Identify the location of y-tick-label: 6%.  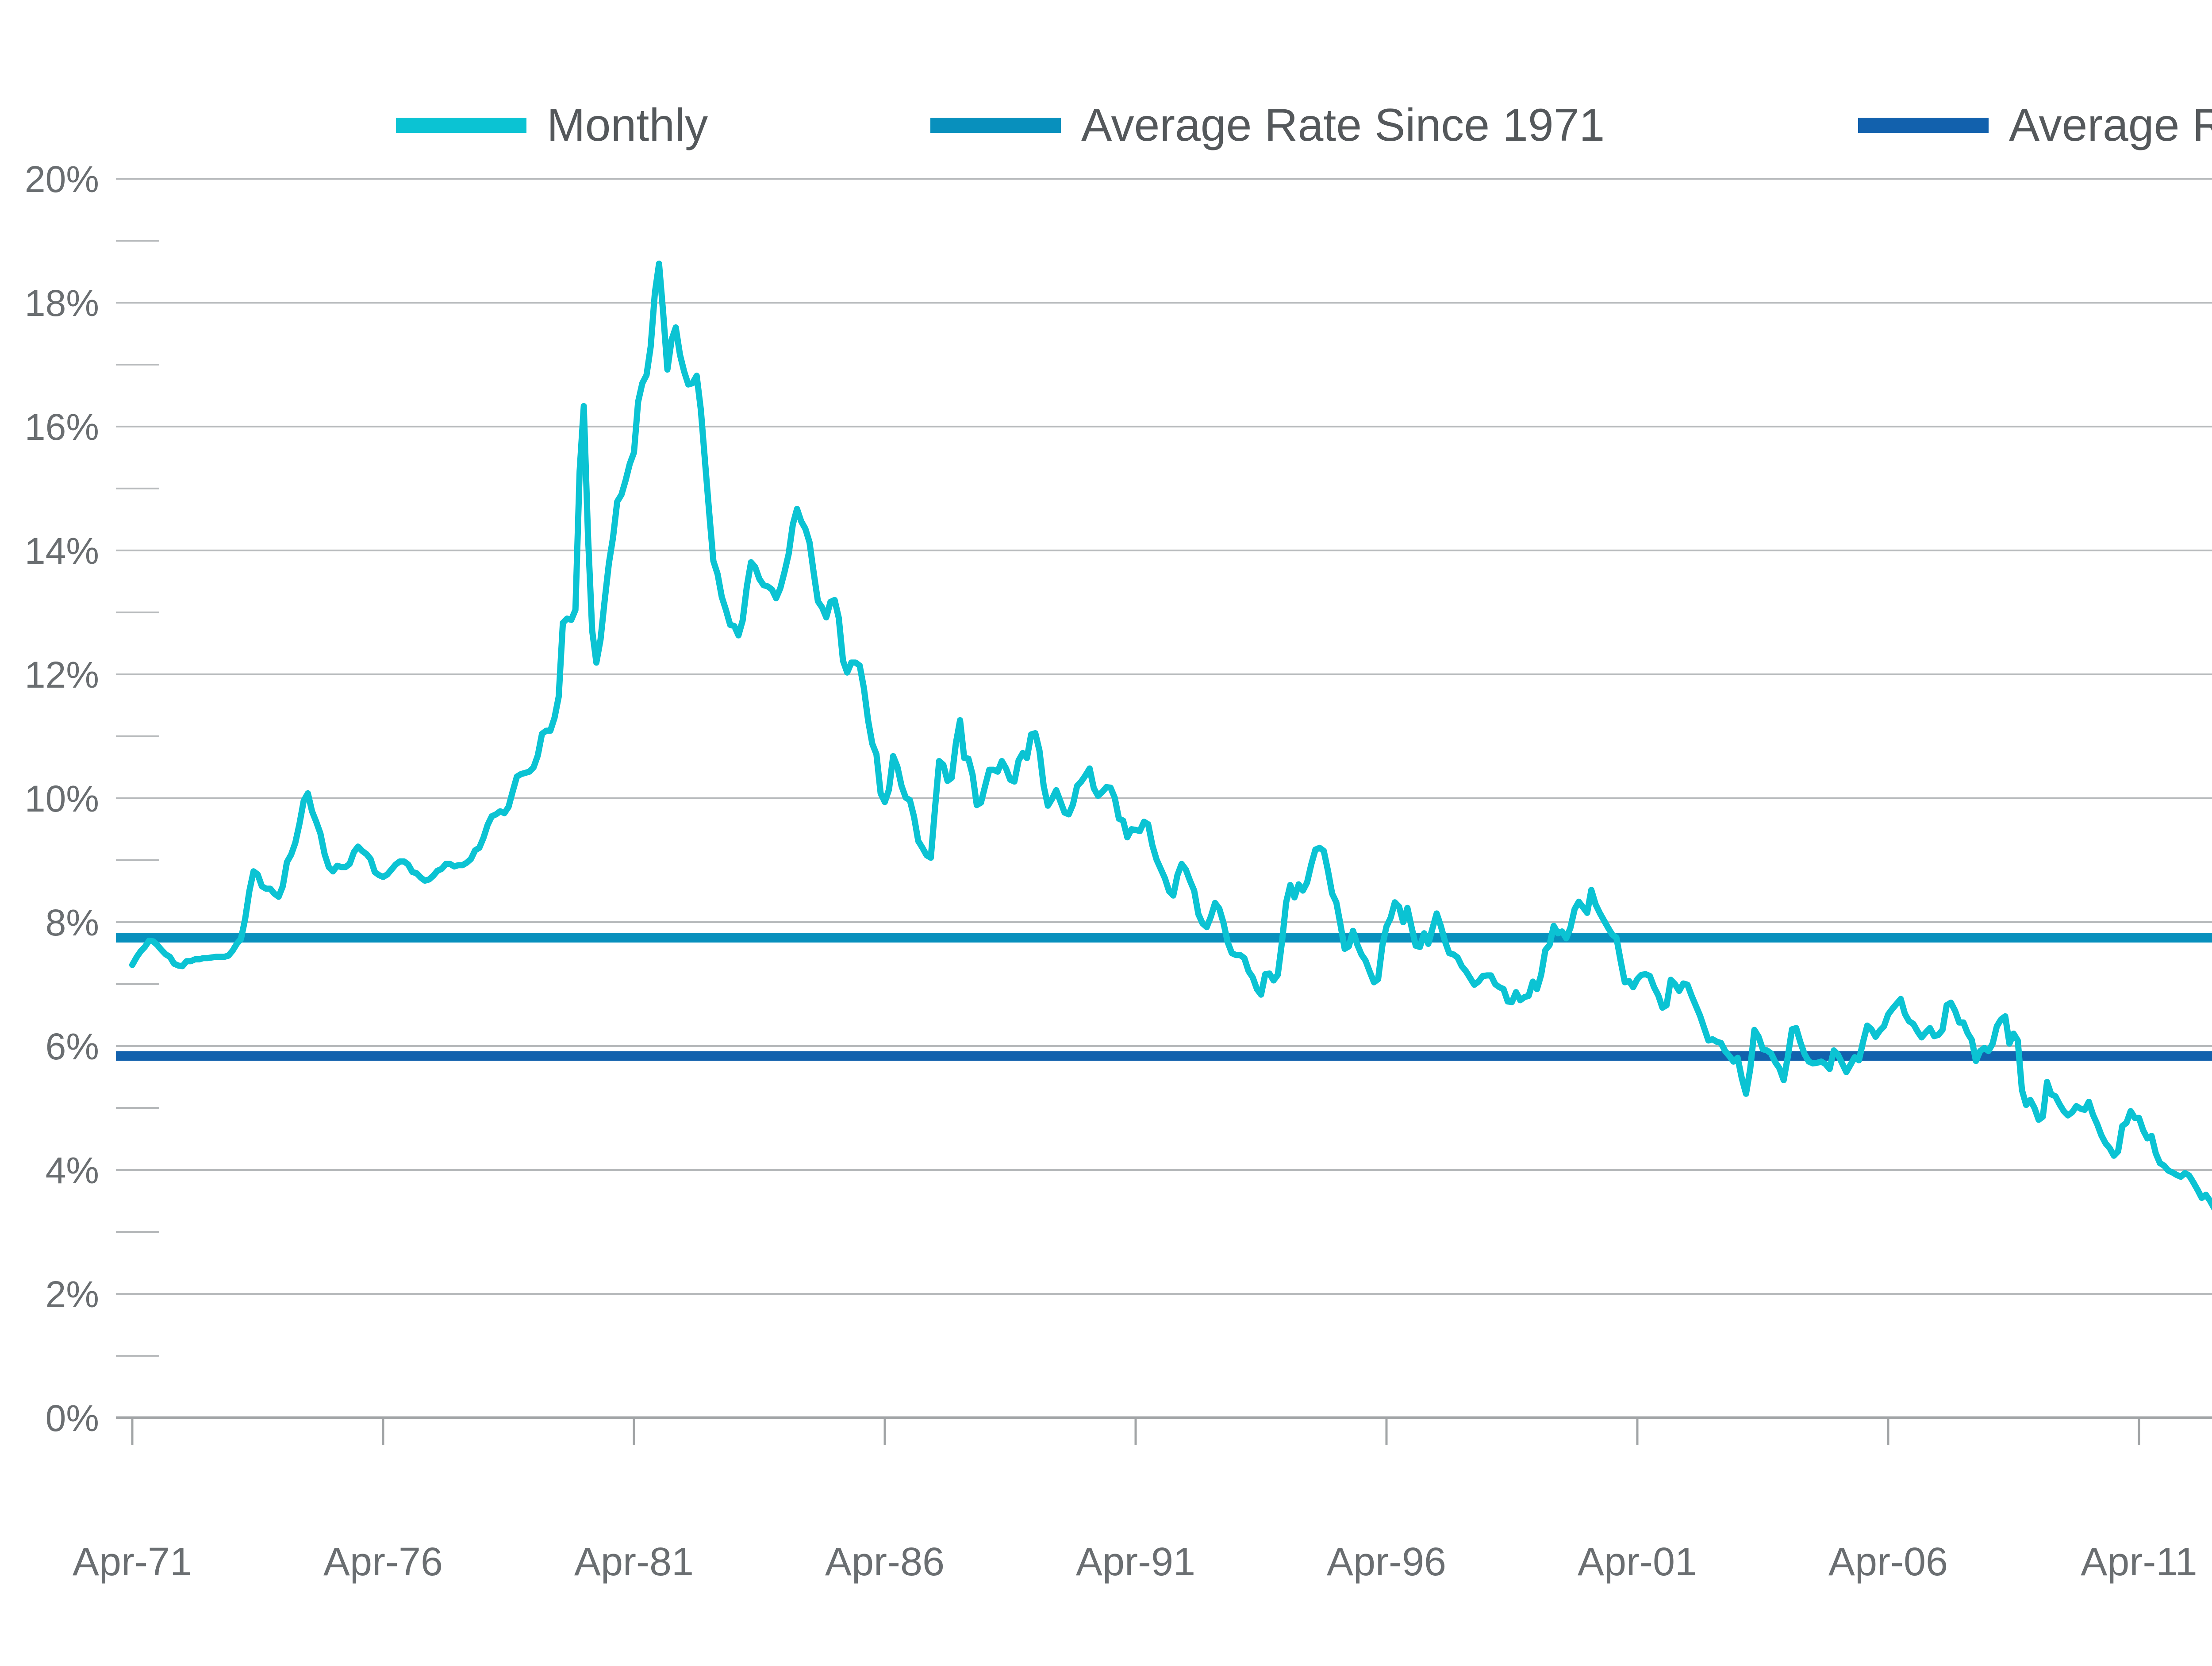
(73, 1046).